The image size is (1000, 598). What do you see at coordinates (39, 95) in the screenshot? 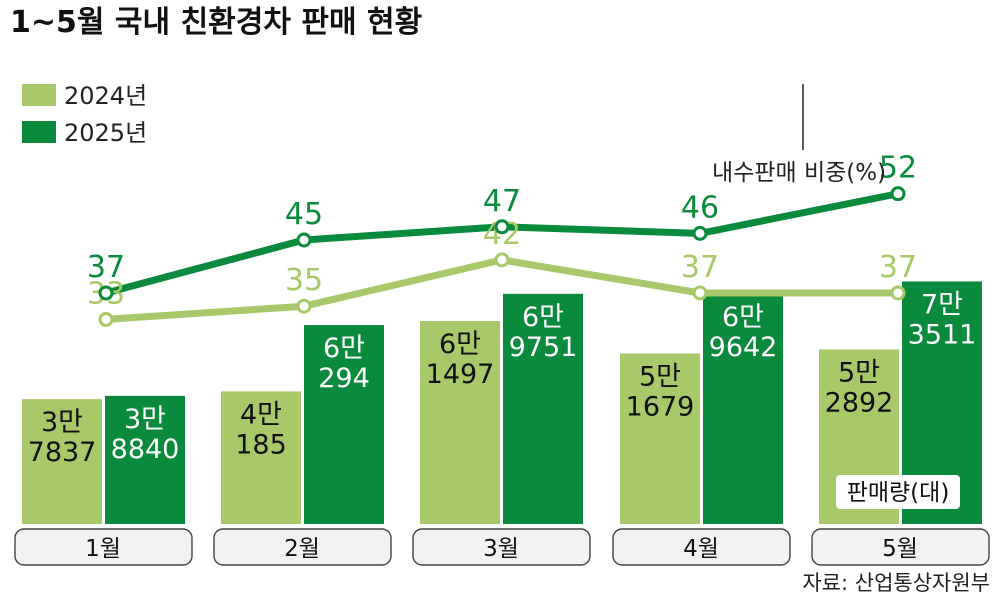
I see `legend-swatch-2024` at bounding box center [39, 95].